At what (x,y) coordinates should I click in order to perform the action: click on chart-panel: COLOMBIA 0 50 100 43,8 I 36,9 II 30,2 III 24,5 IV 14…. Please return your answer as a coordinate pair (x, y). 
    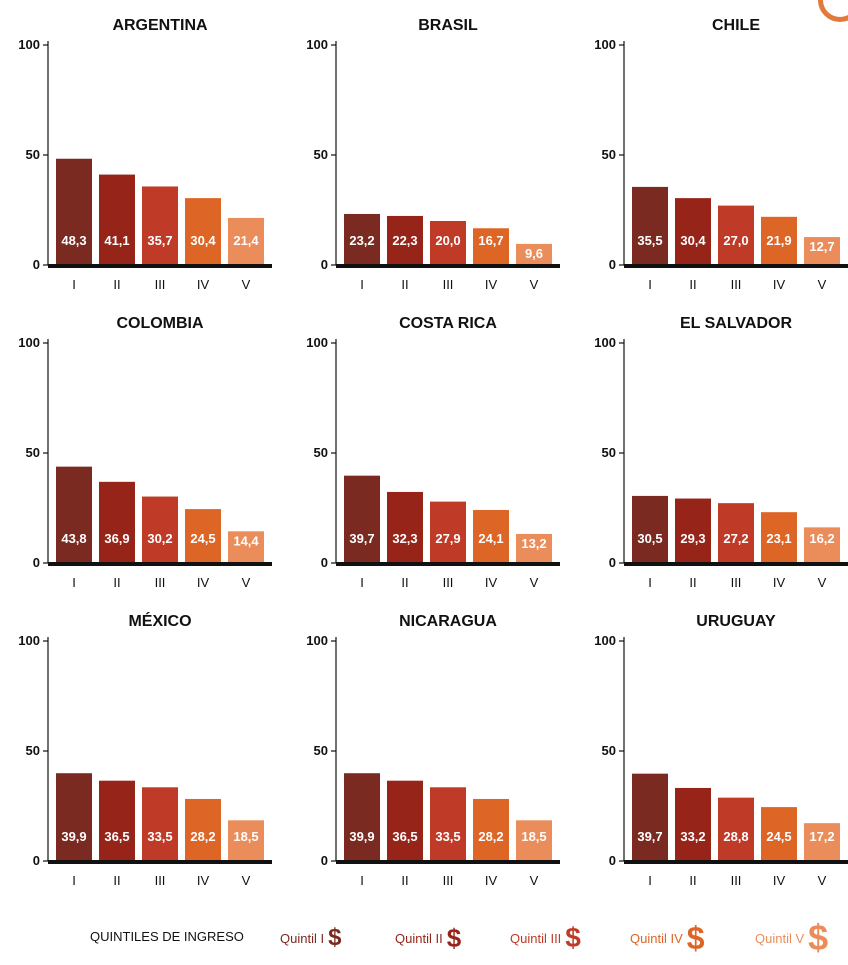
    Looking at the image, I should click on (153, 448).